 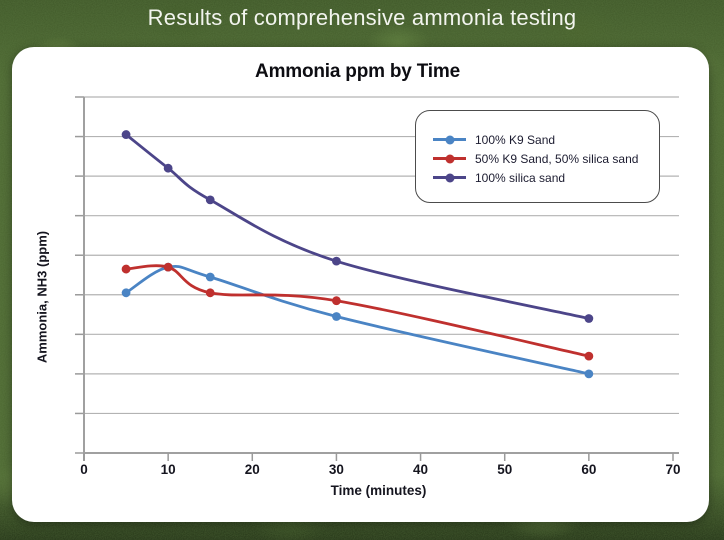 I want to click on x-tick-label: 20, so click(x=252, y=469).